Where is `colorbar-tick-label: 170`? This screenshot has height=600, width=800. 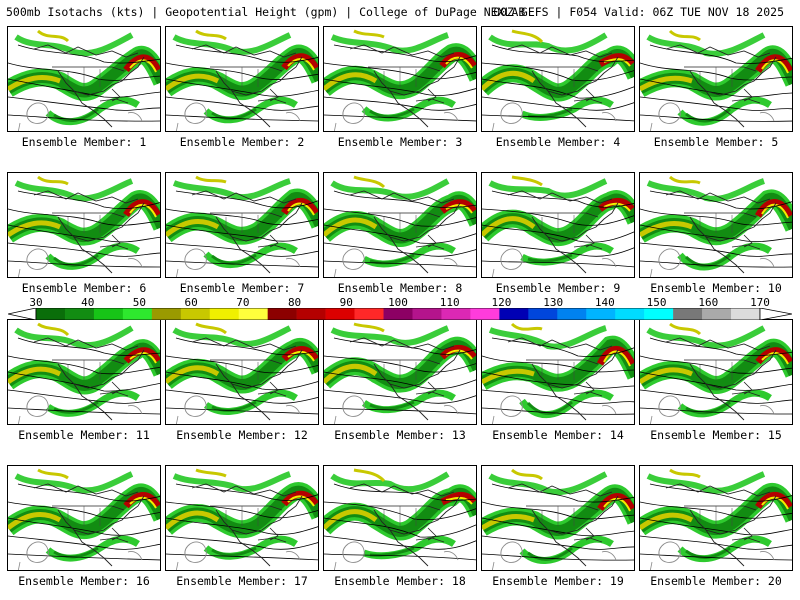
colorbar-tick-label: 170 is located at coordinates (760, 302).